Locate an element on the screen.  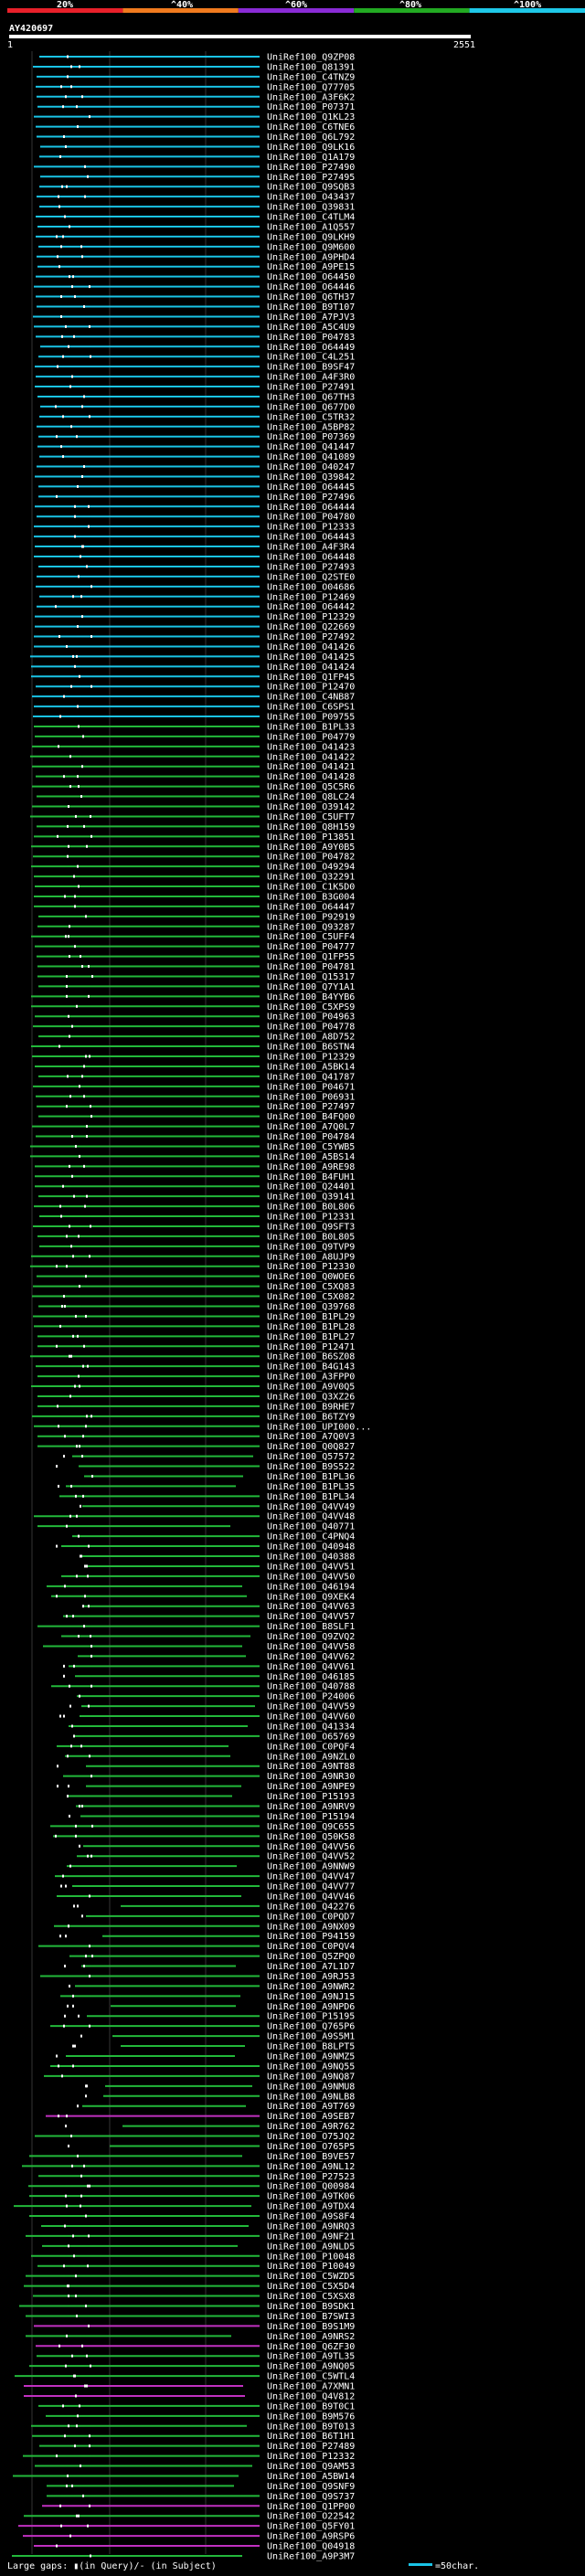
hit-label: UniRef100_B0L806 is located at coordinates (311, 1208).